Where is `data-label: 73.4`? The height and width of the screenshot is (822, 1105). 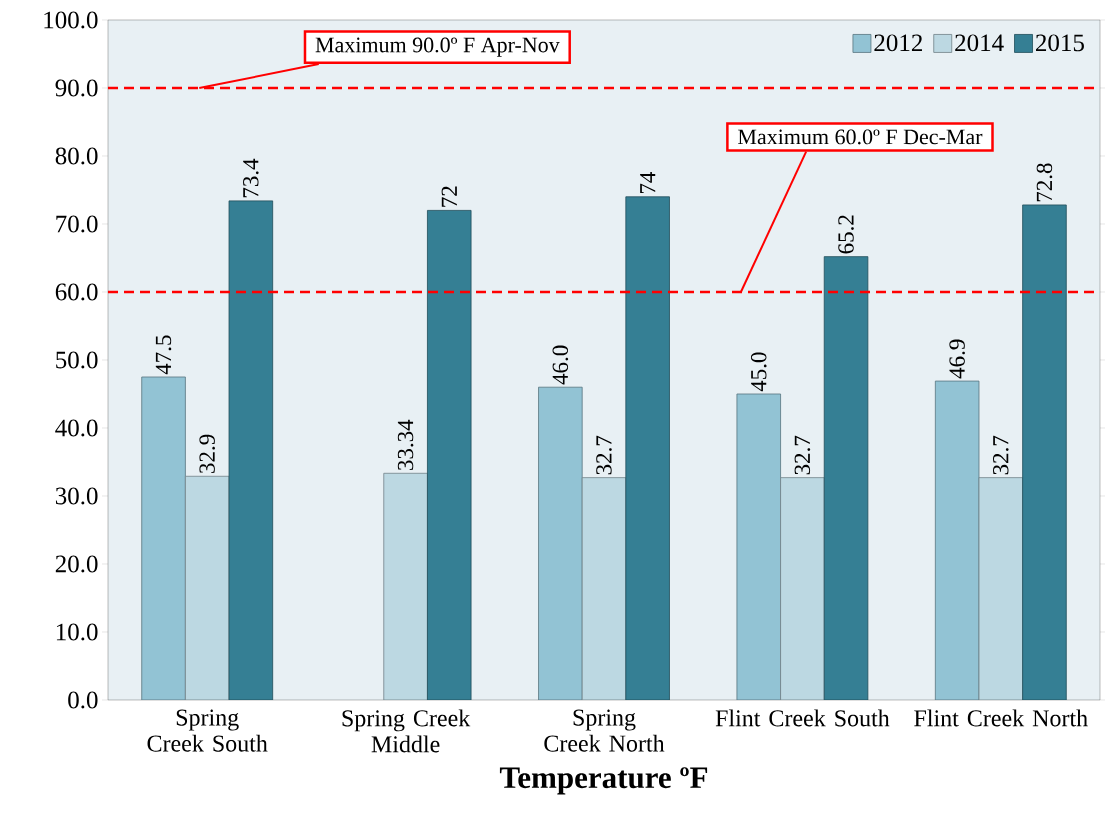
data-label: 73.4 is located at coordinates (251, 178).